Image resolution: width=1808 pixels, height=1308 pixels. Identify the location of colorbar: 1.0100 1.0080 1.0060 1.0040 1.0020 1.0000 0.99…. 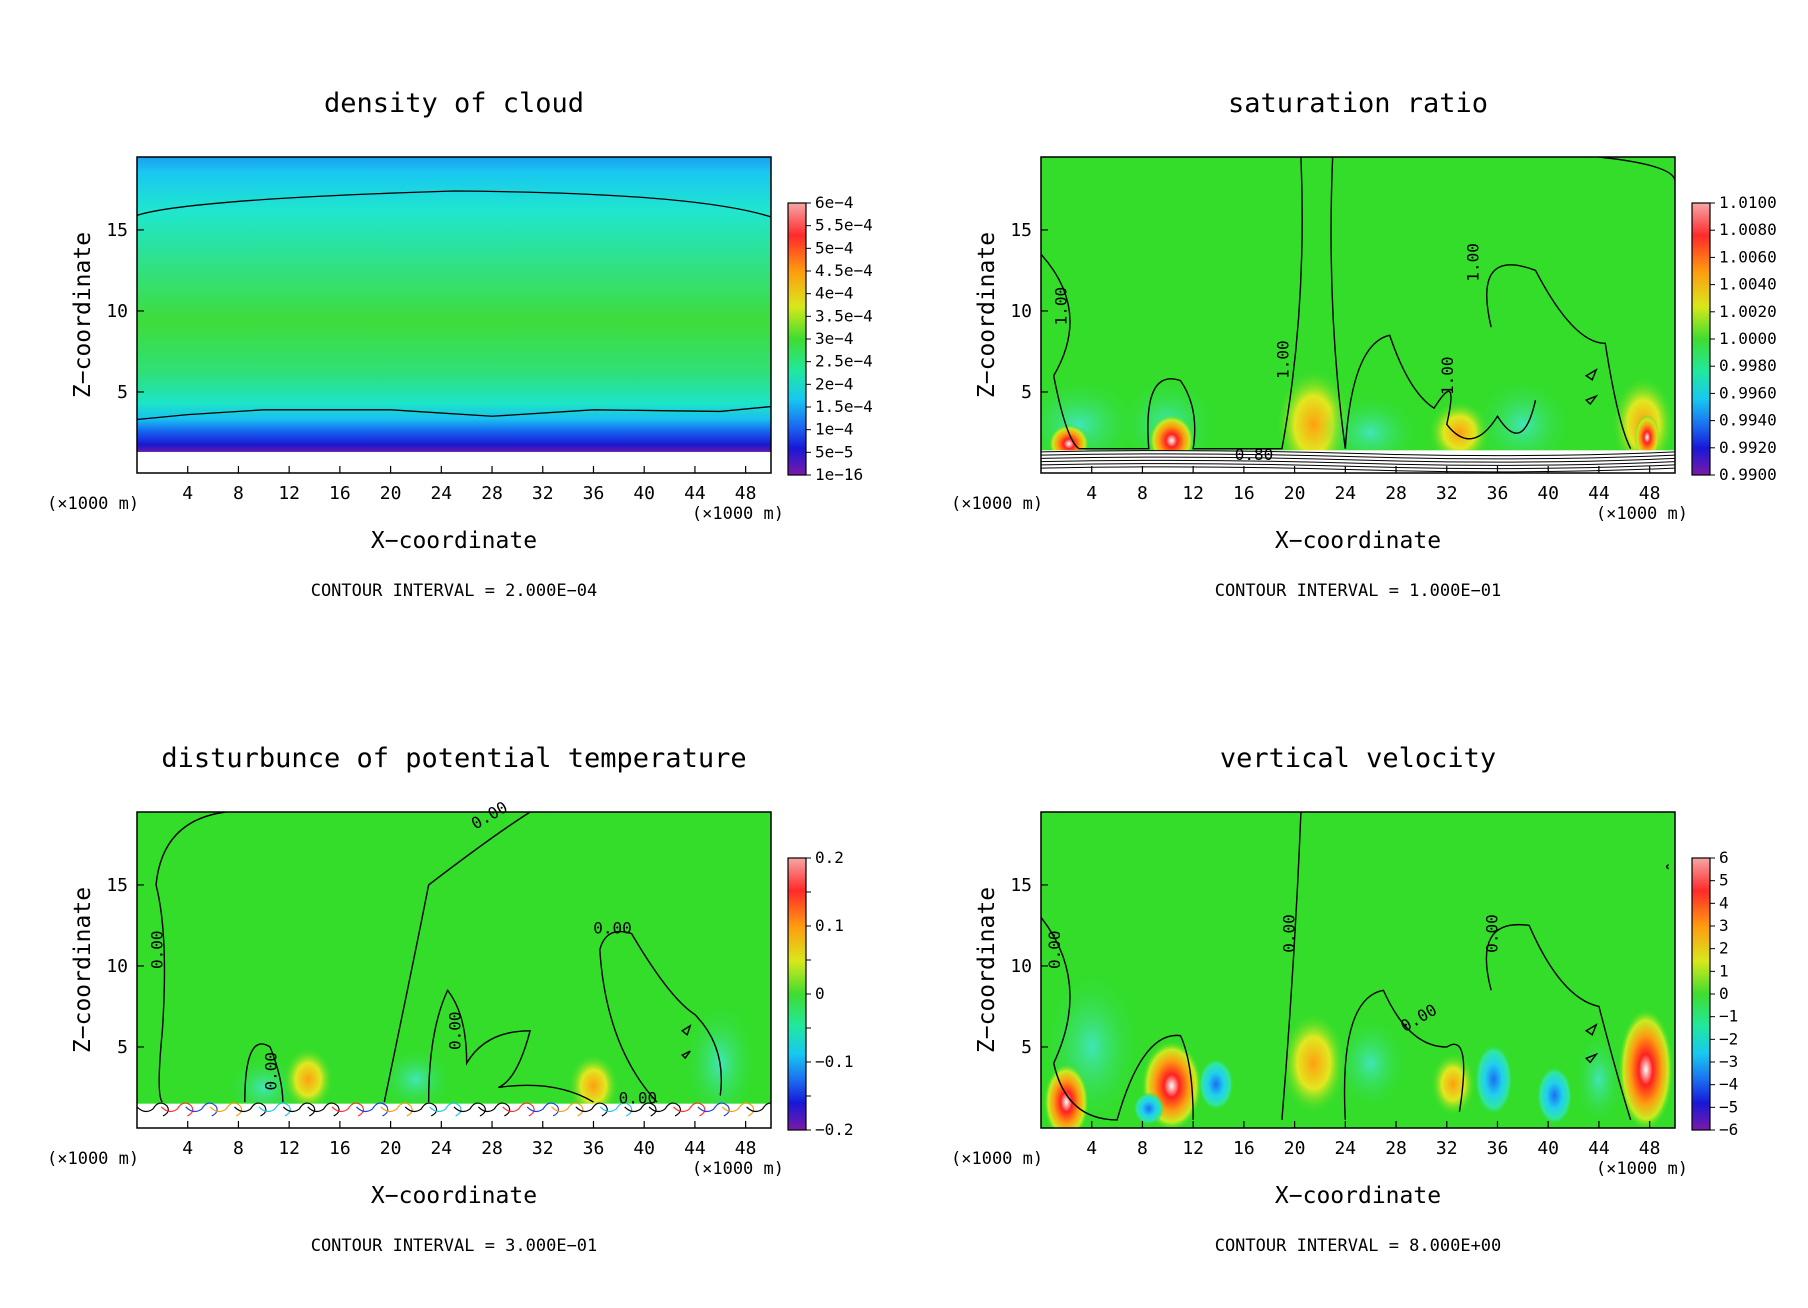
(1734, 338).